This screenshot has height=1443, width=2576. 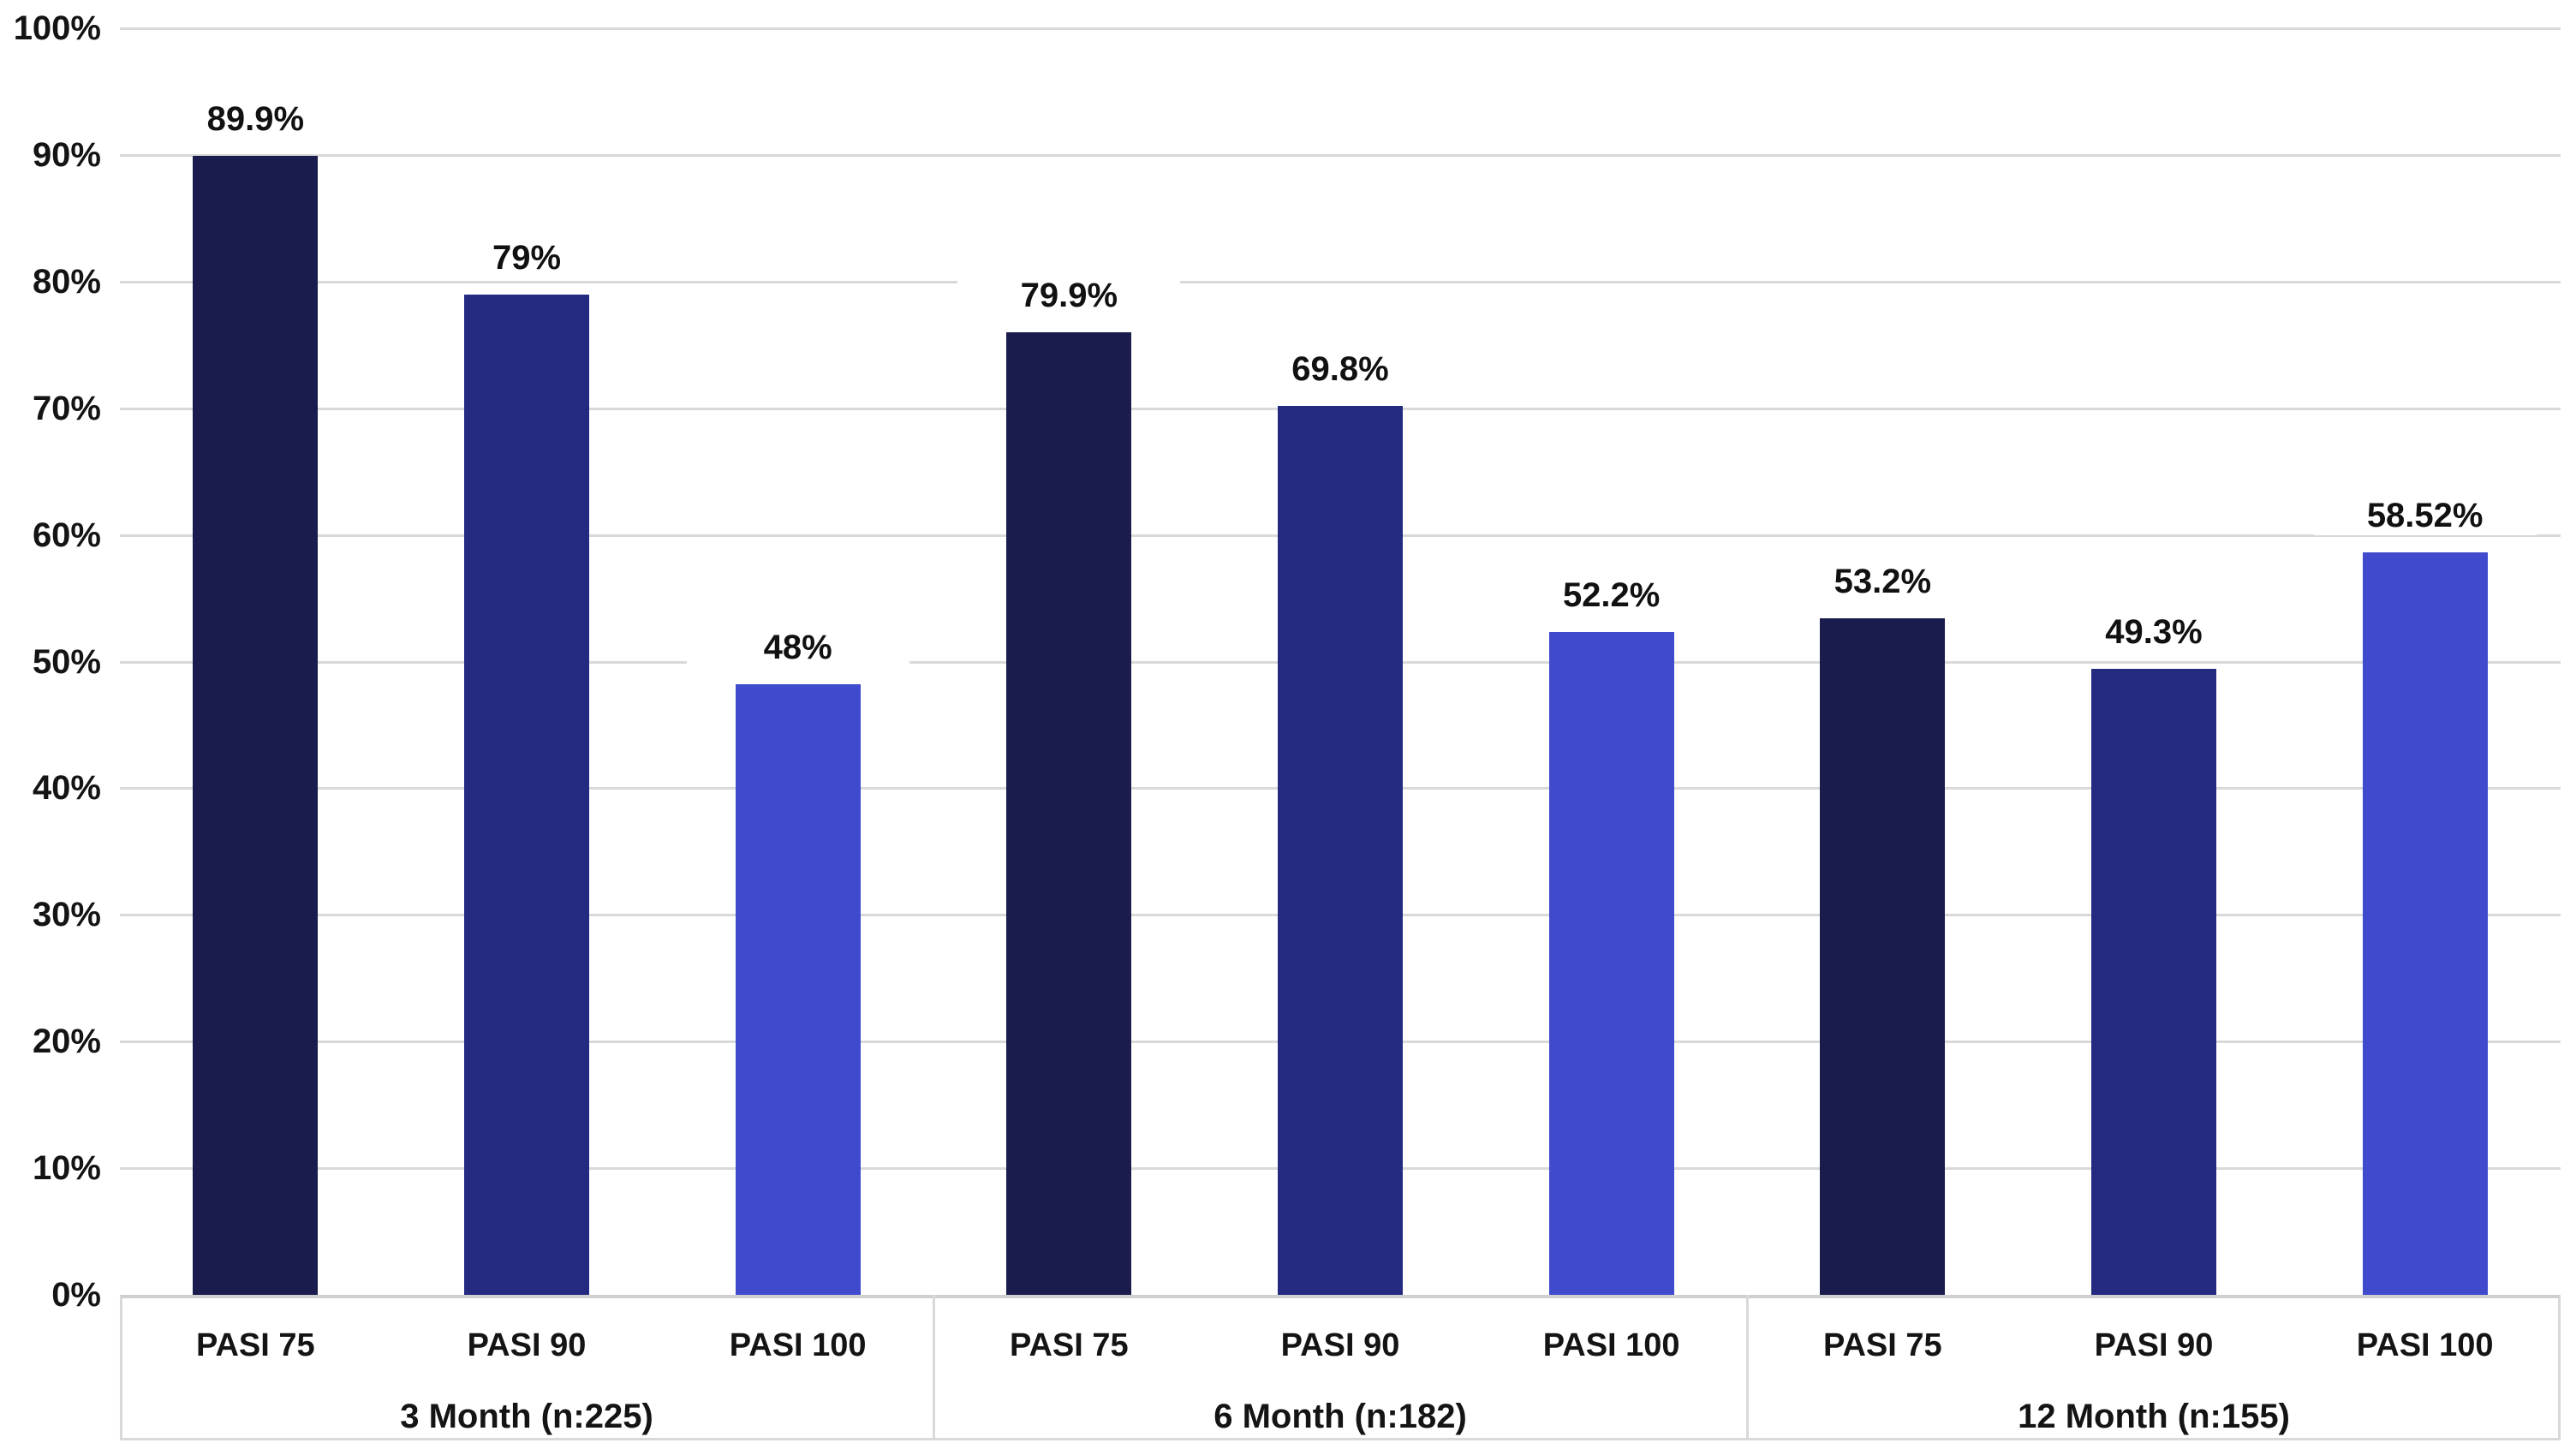 I want to click on bar-pasi75-3month, so click(x=256, y=725).